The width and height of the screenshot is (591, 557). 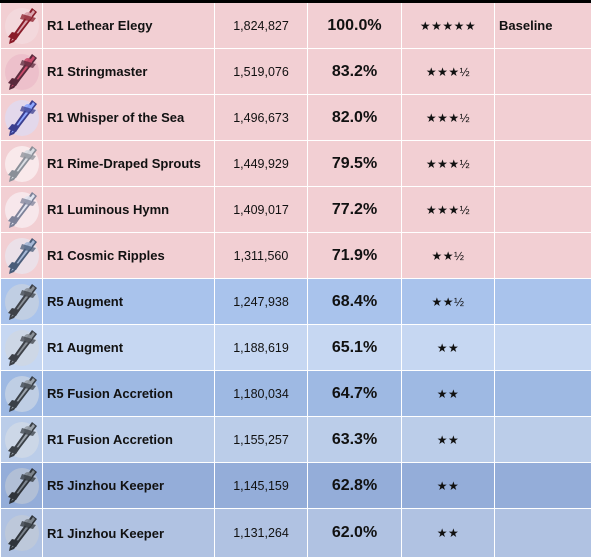 I want to click on percent-of-baseline: 64.7%, so click(x=355, y=393).